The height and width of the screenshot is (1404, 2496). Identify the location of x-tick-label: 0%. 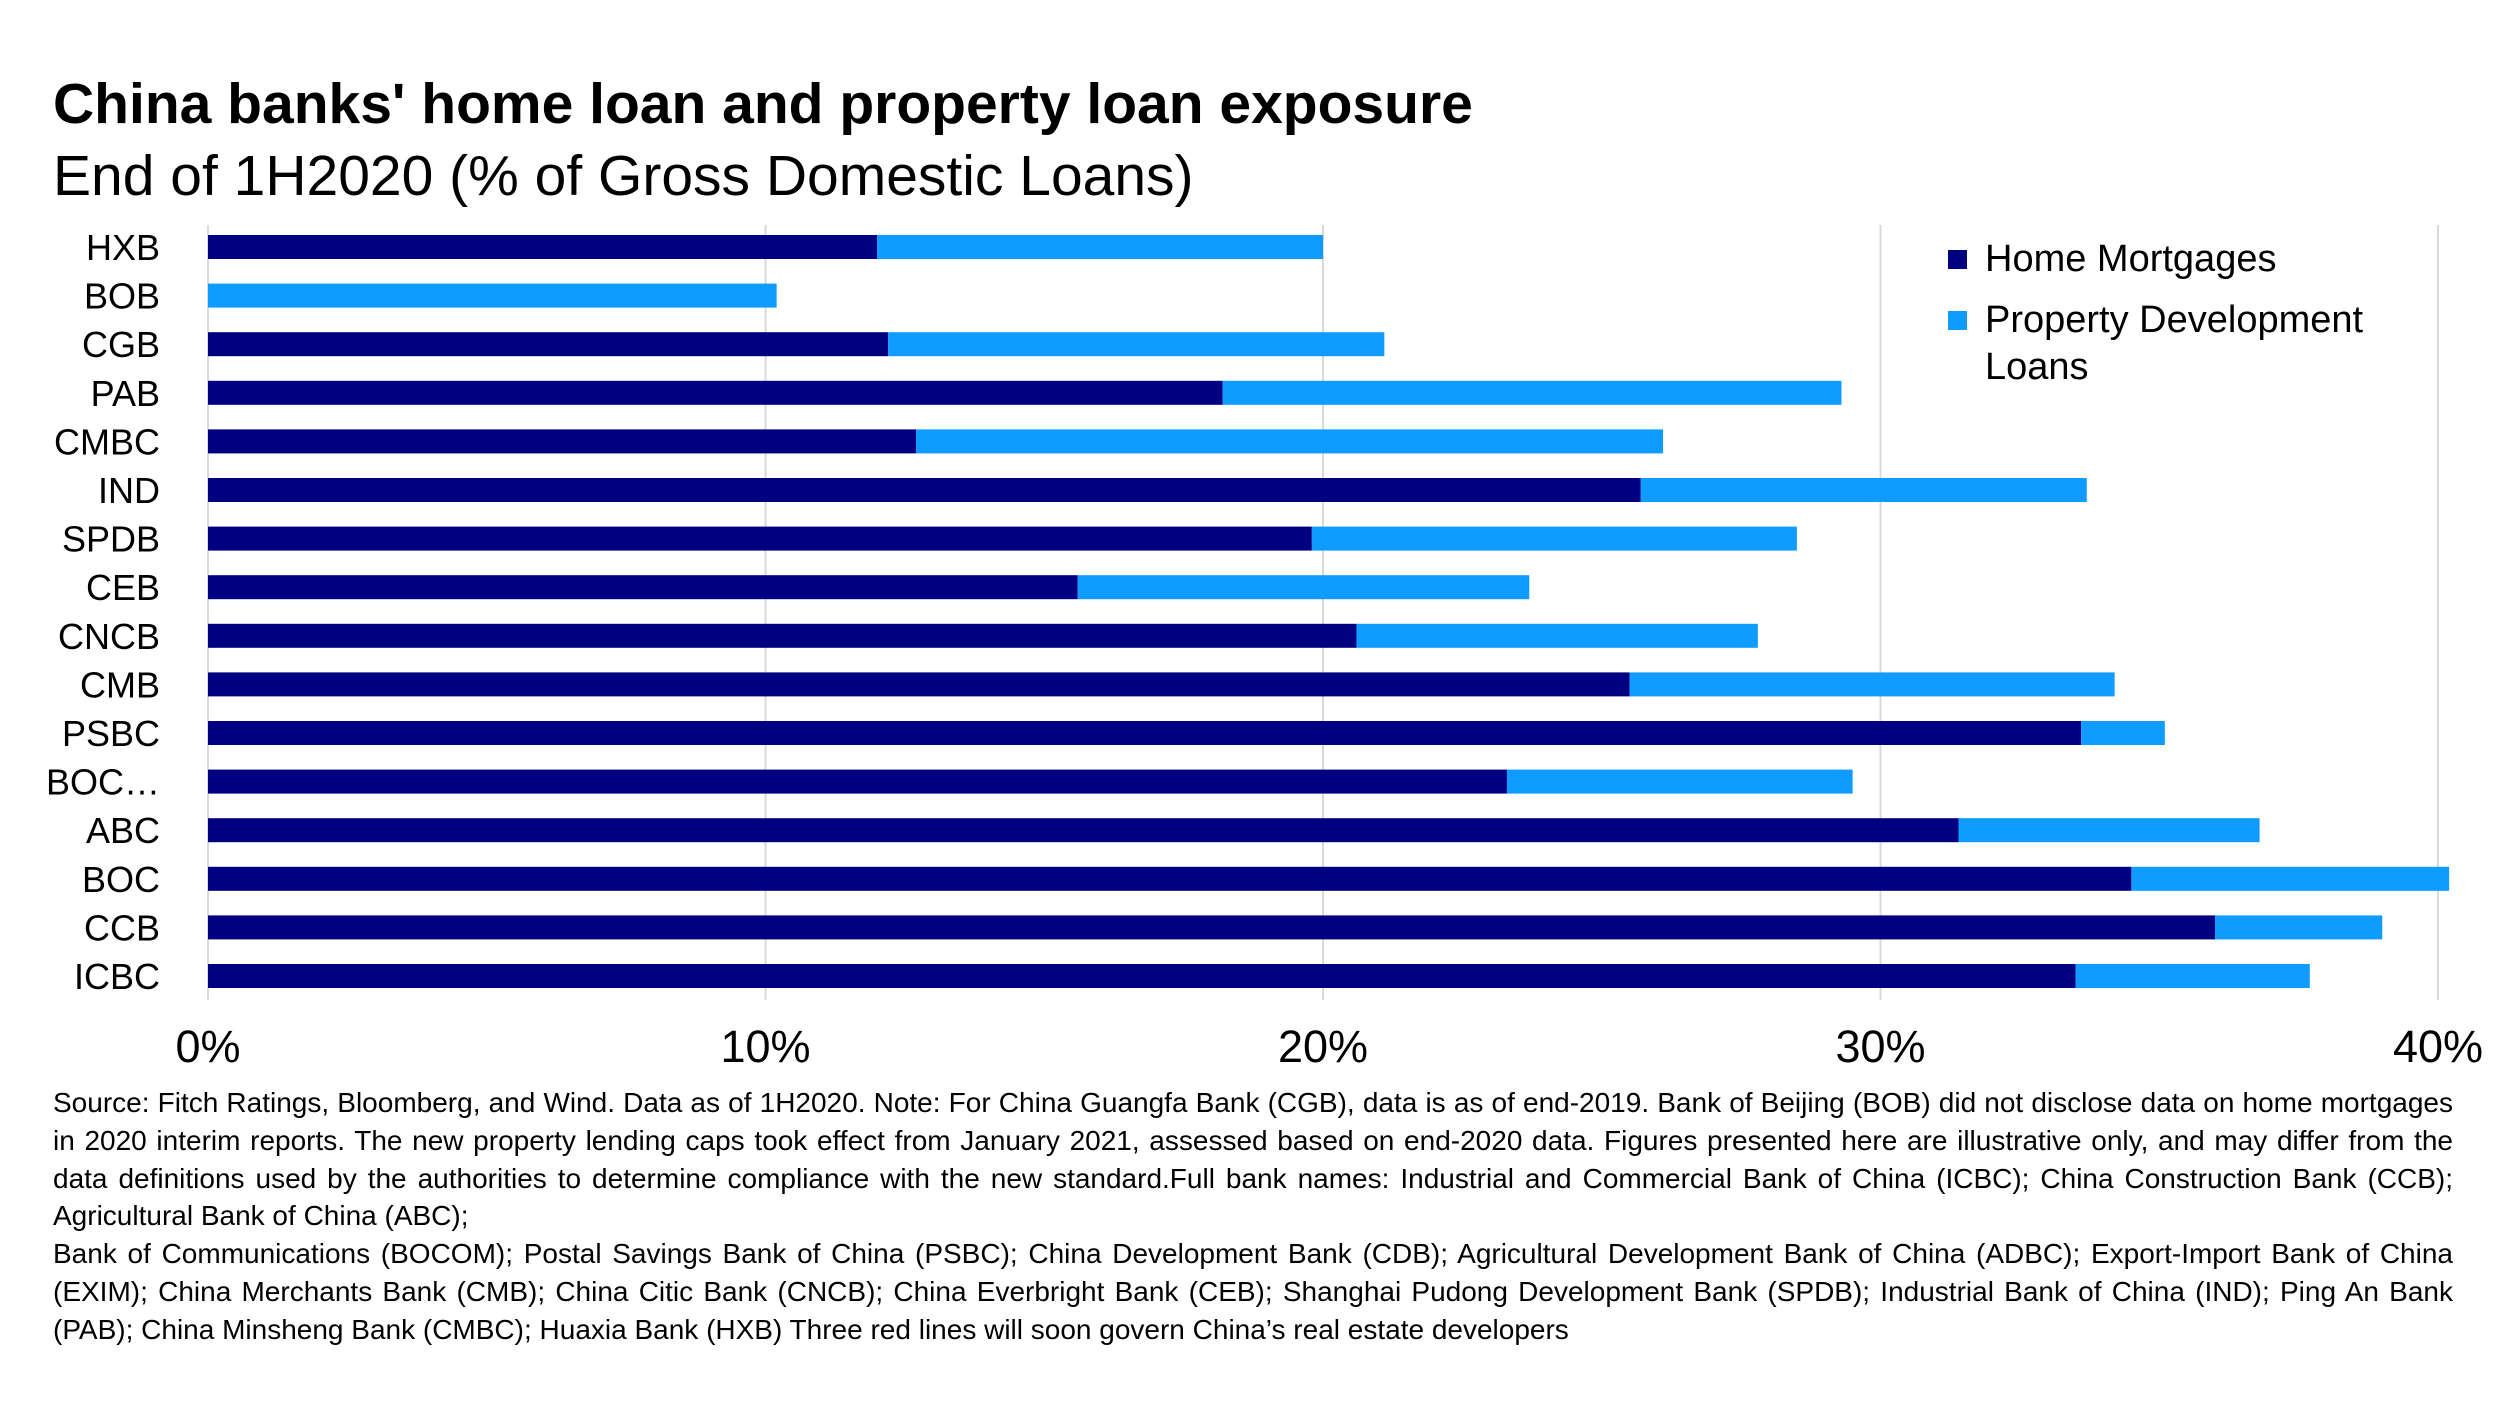
(207, 1046).